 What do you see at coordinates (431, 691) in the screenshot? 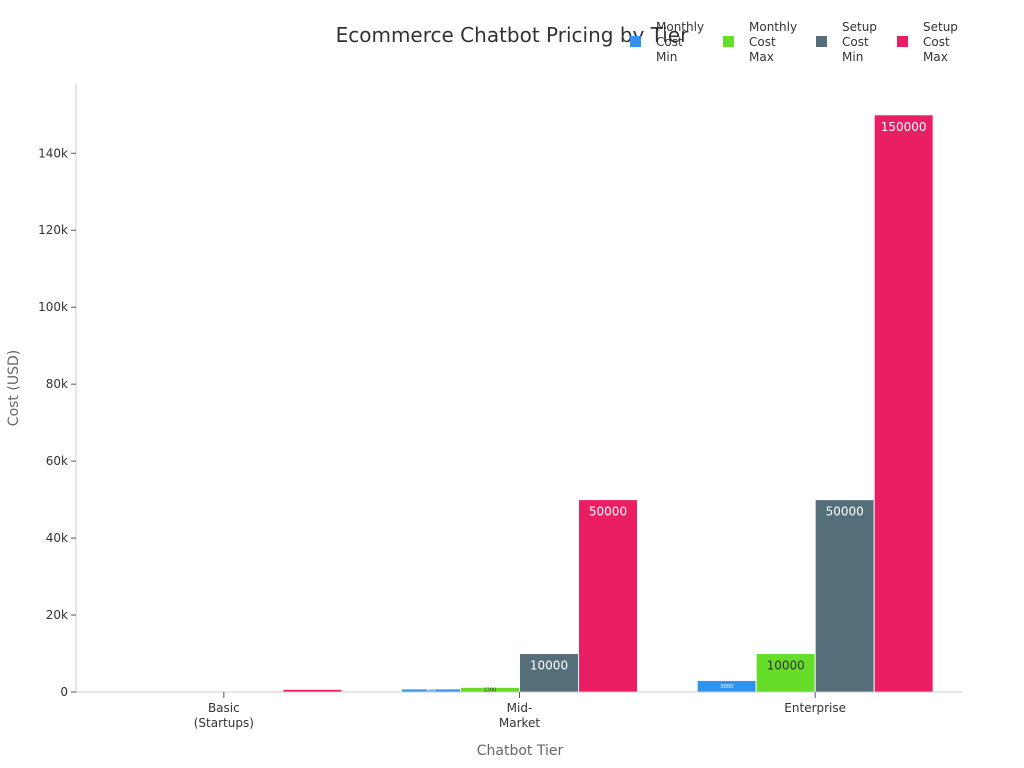
I see `bar-value-label: 800` at bounding box center [431, 691].